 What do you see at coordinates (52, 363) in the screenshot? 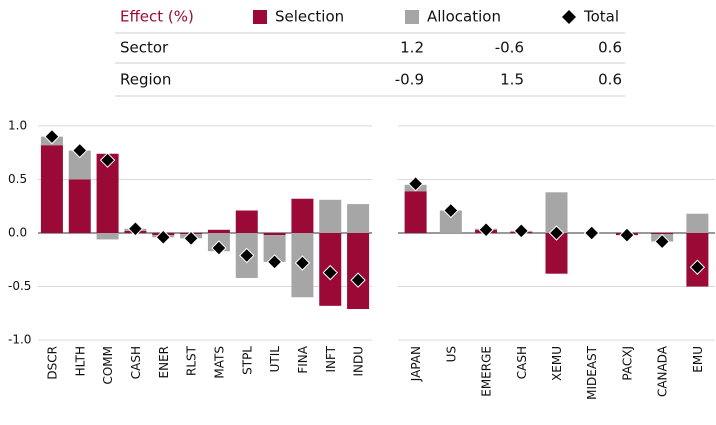
I see `x-tick-label: DSCR` at bounding box center [52, 363].